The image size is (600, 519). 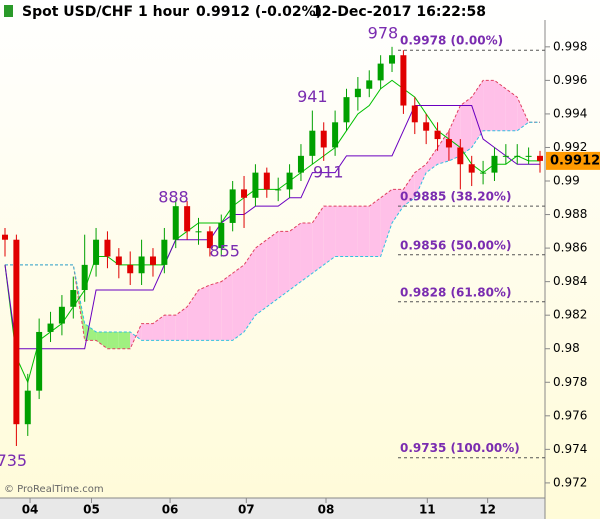 What do you see at coordinates (383, 32) in the screenshot?
I see `annotation: 978` at bounding box center [383, 32].